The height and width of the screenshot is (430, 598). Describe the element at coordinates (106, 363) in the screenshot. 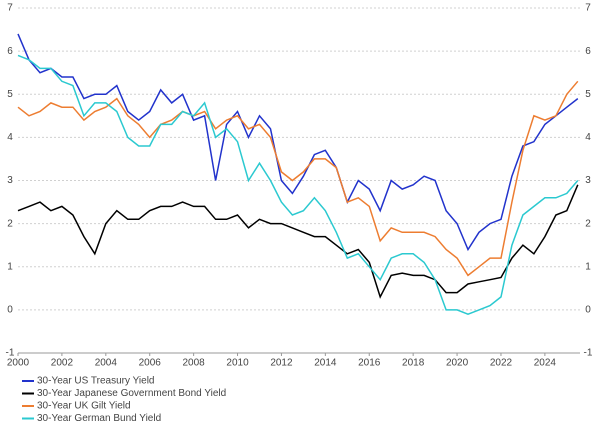

I see `x-tick-label: 2004` at that location.